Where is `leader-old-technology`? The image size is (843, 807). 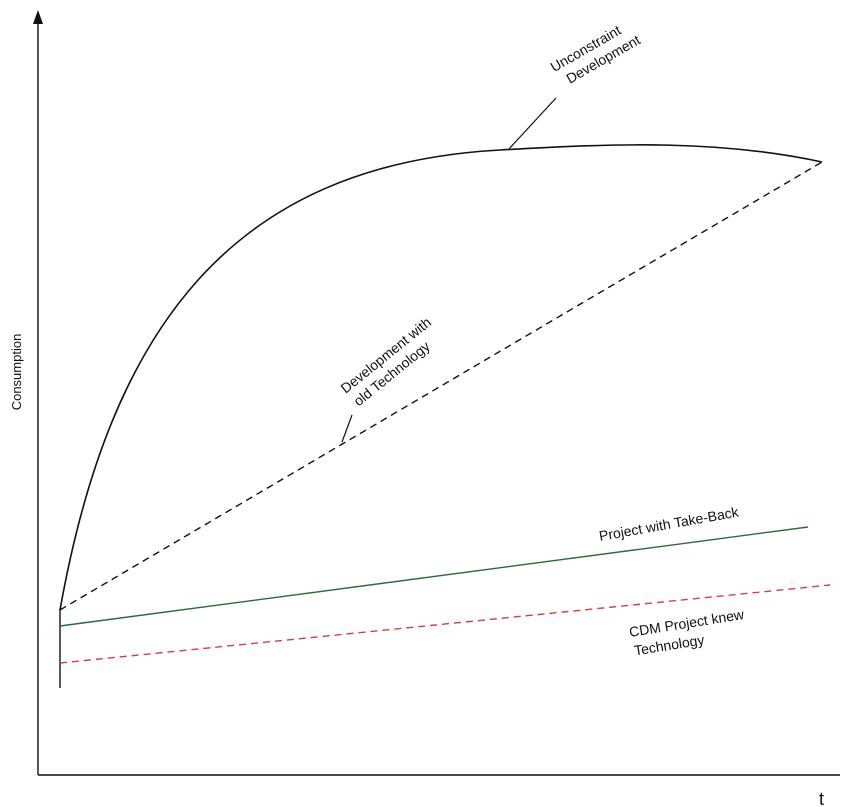
leader-old-technology is located at coordinates (347, 428).